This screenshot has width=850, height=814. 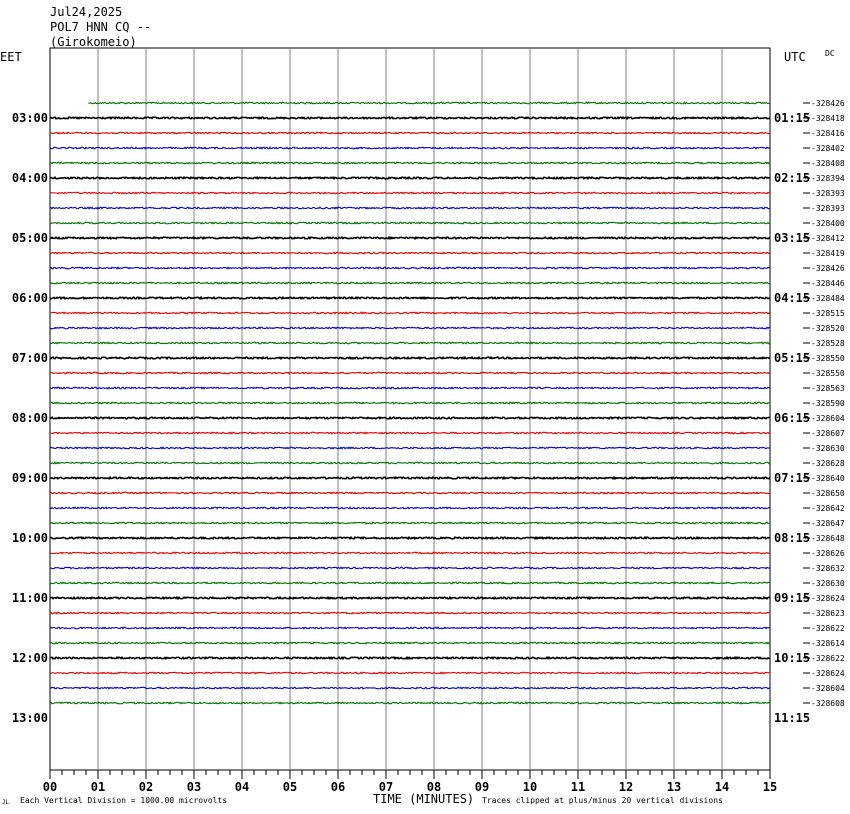 I want to click on left-hour-label: 10:00, so click(x=30, y=538).